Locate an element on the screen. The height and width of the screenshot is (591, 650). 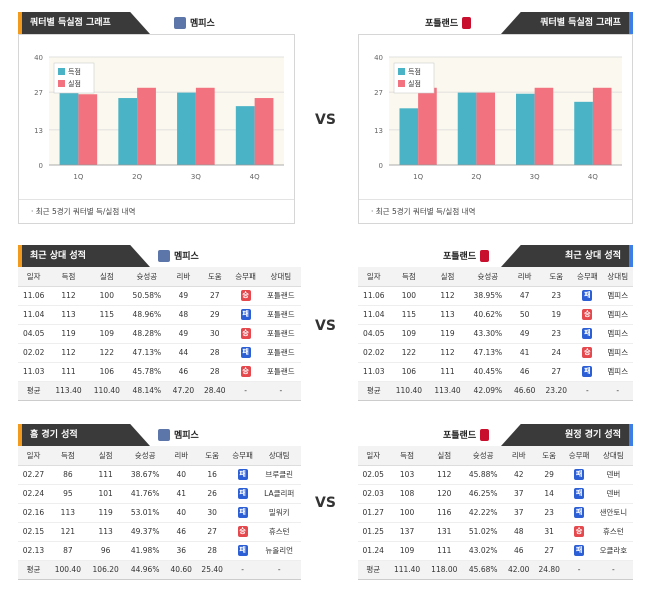
table-cell: 11.04 is located at coordinates (34, 315).